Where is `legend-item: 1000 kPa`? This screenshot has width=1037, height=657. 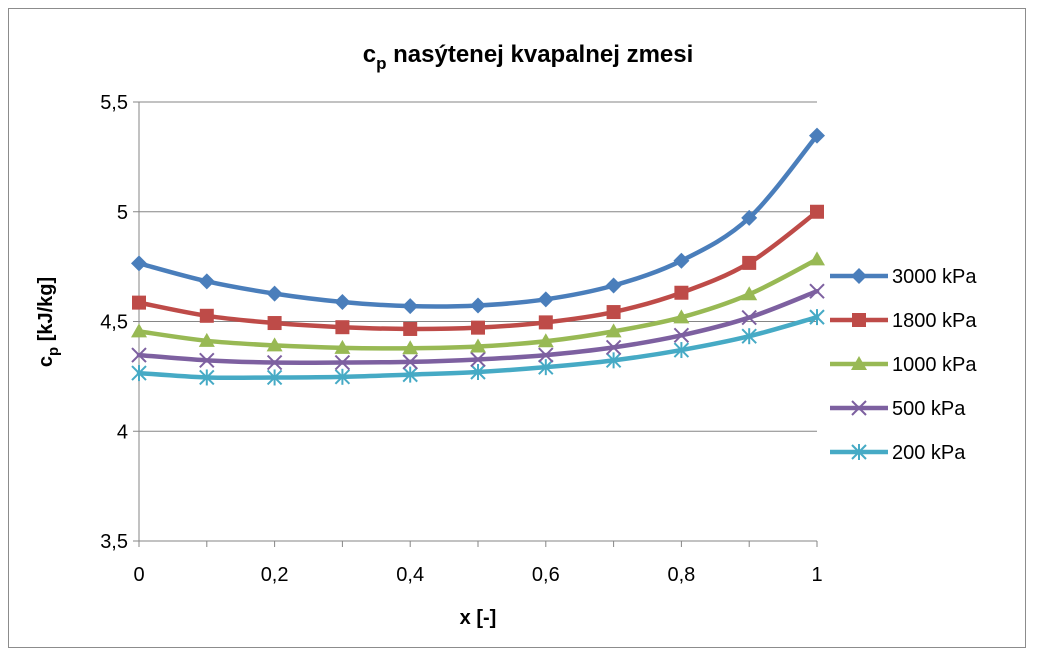 legend-item: 1000 kPa is located at coordinates (903, 365).